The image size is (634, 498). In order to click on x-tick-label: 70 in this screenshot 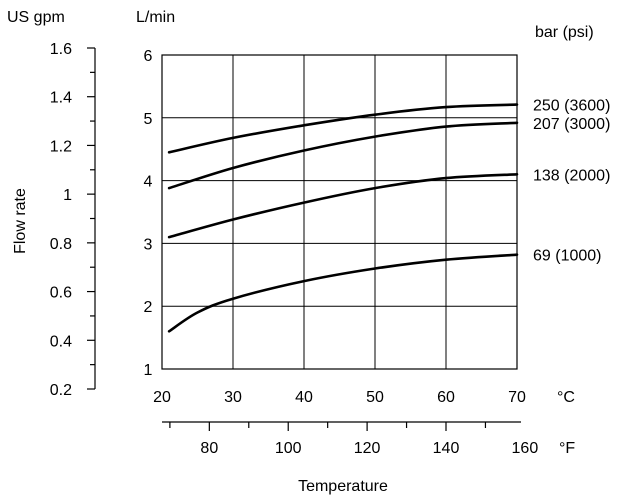, I will do `click(517, 397)`.